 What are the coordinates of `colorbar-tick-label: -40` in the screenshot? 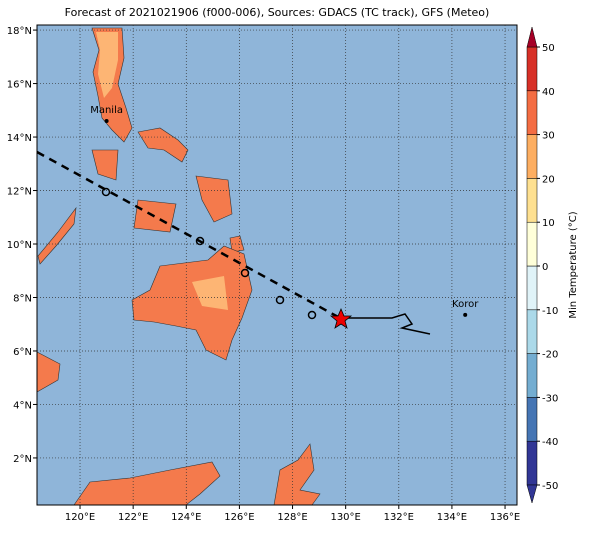 It's located at (550, 442).